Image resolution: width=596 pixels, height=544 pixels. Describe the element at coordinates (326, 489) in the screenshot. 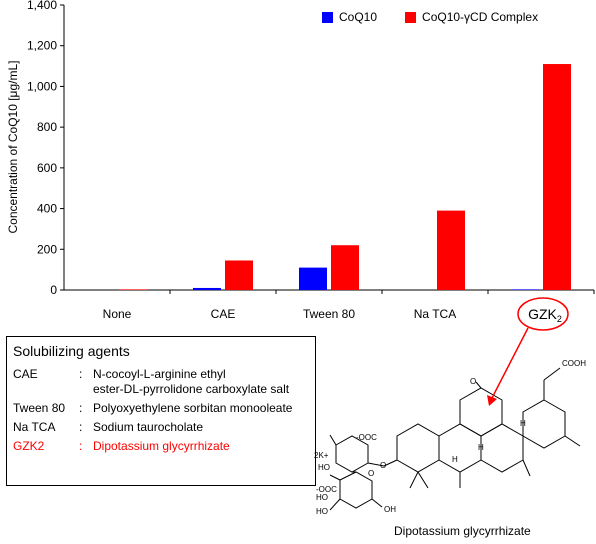

I see `mol-label-coo2: -OOC` at that location.